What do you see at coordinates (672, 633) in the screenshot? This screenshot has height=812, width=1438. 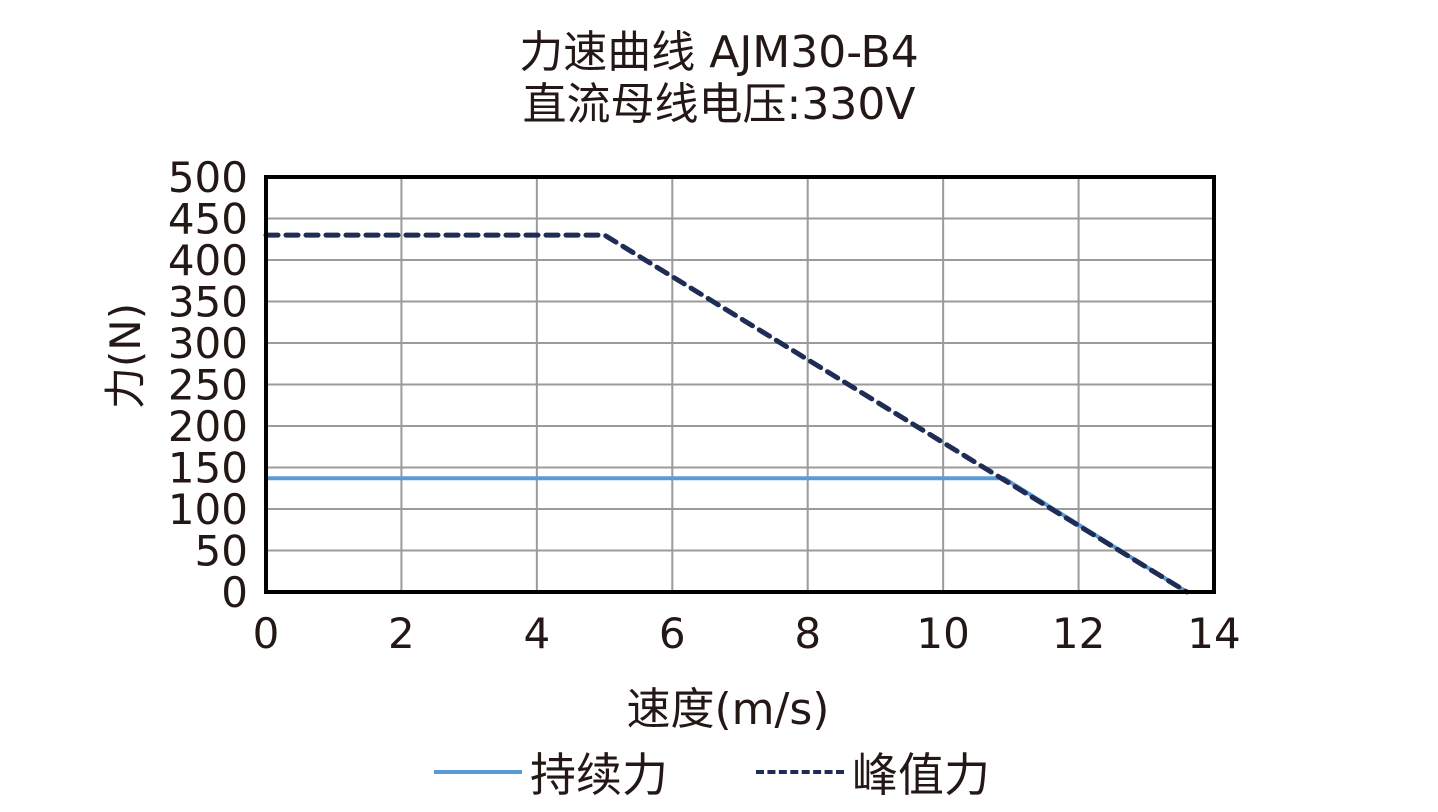 I see `x-tick-label: 6` at bounding box center [672, 633].